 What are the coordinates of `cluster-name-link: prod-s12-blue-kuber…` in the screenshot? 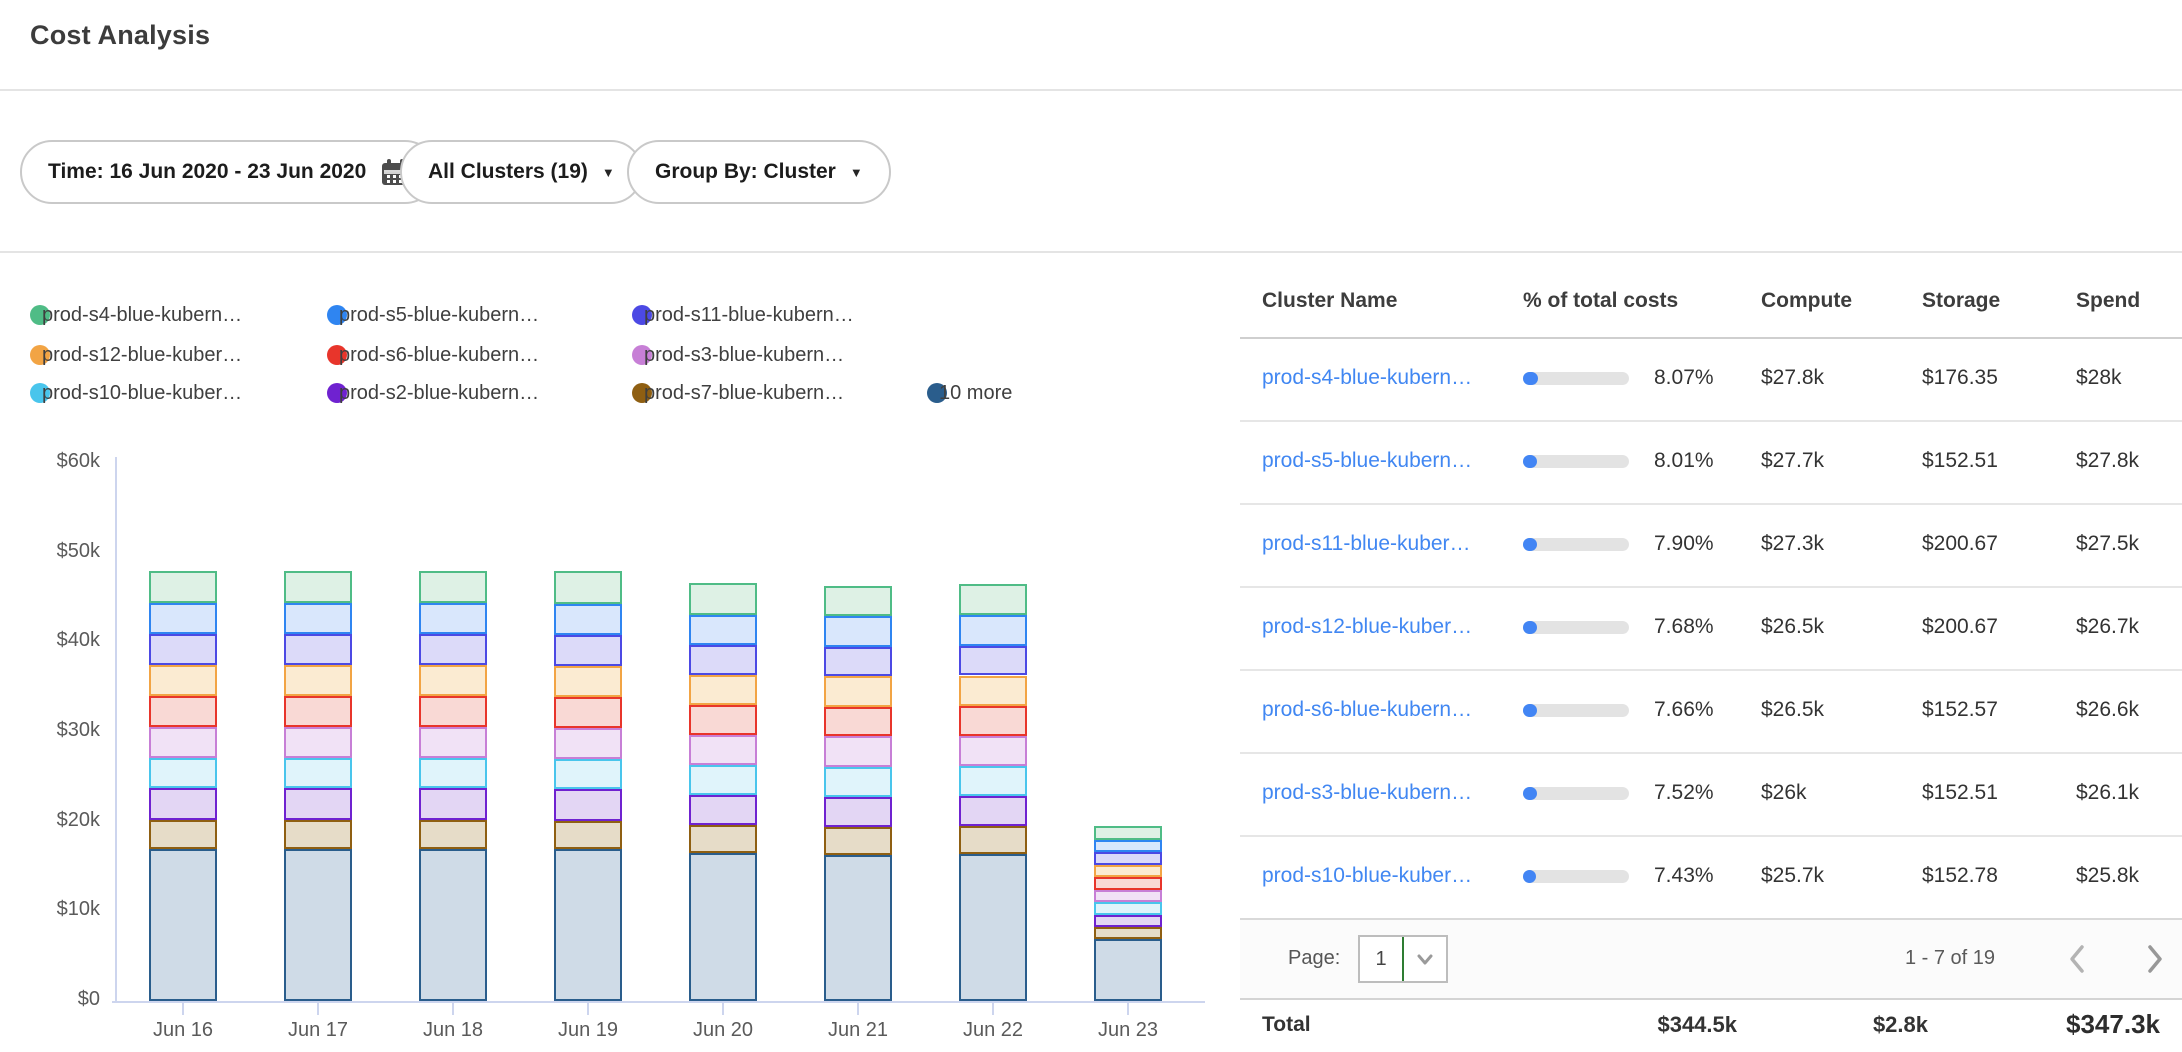 It's located at (1367, 626).